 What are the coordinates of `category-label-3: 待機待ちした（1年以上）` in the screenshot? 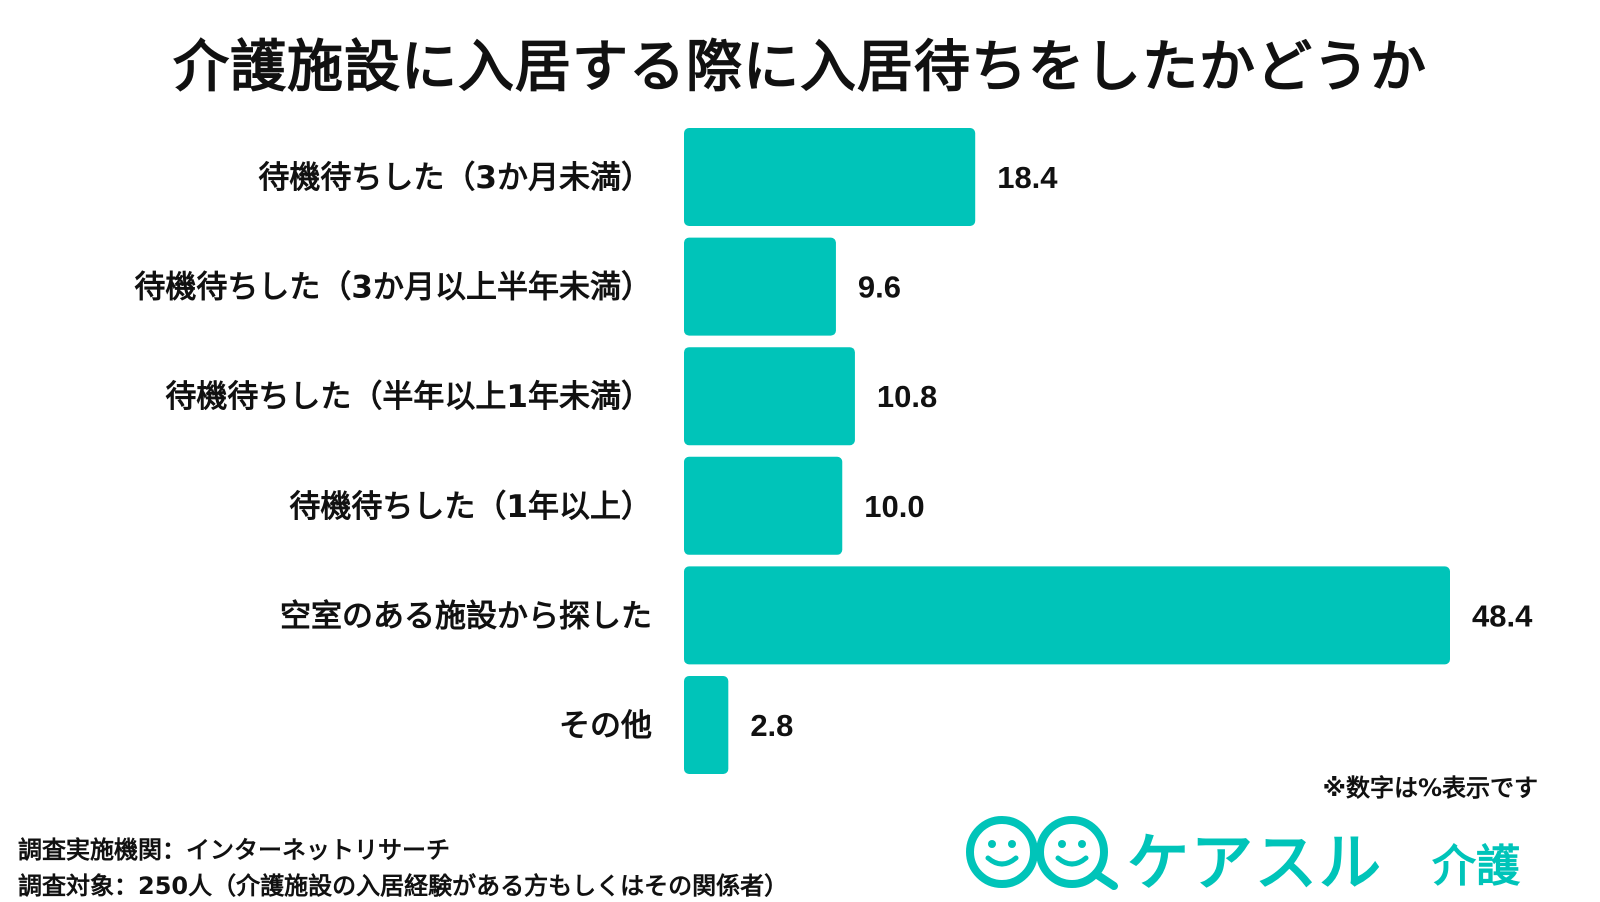 It's located at (470, 507).